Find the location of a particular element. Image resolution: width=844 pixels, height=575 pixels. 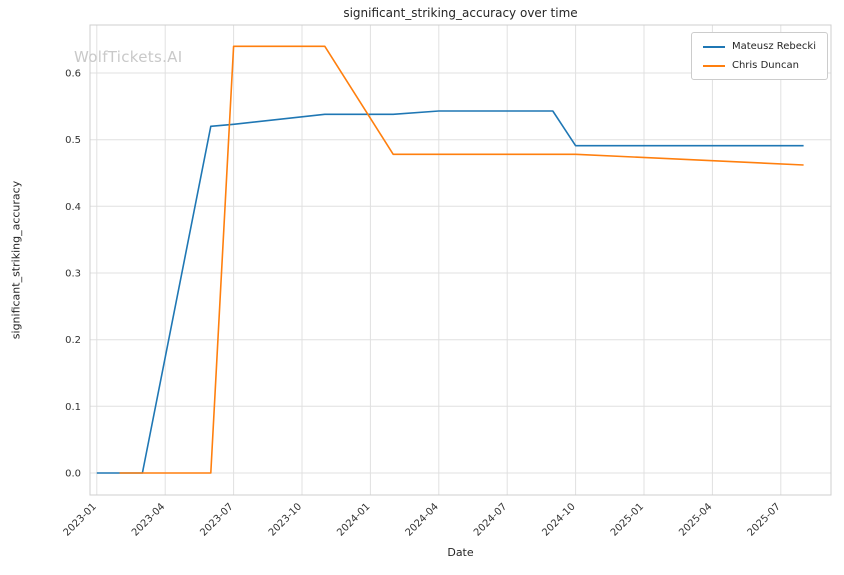

svg-text: 0.3 is located at coordinates (73, 274).